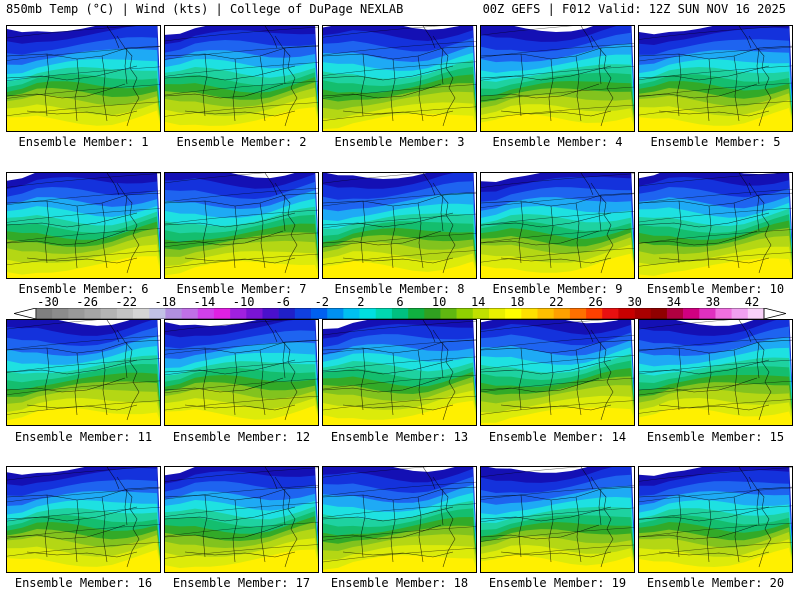 The height and width of the screenshot is (600, 800). What do you see at coordinates (87, 302) in the screenshot?
I see `colorbar-tick-label: -26` at bounding box center [87, 302].